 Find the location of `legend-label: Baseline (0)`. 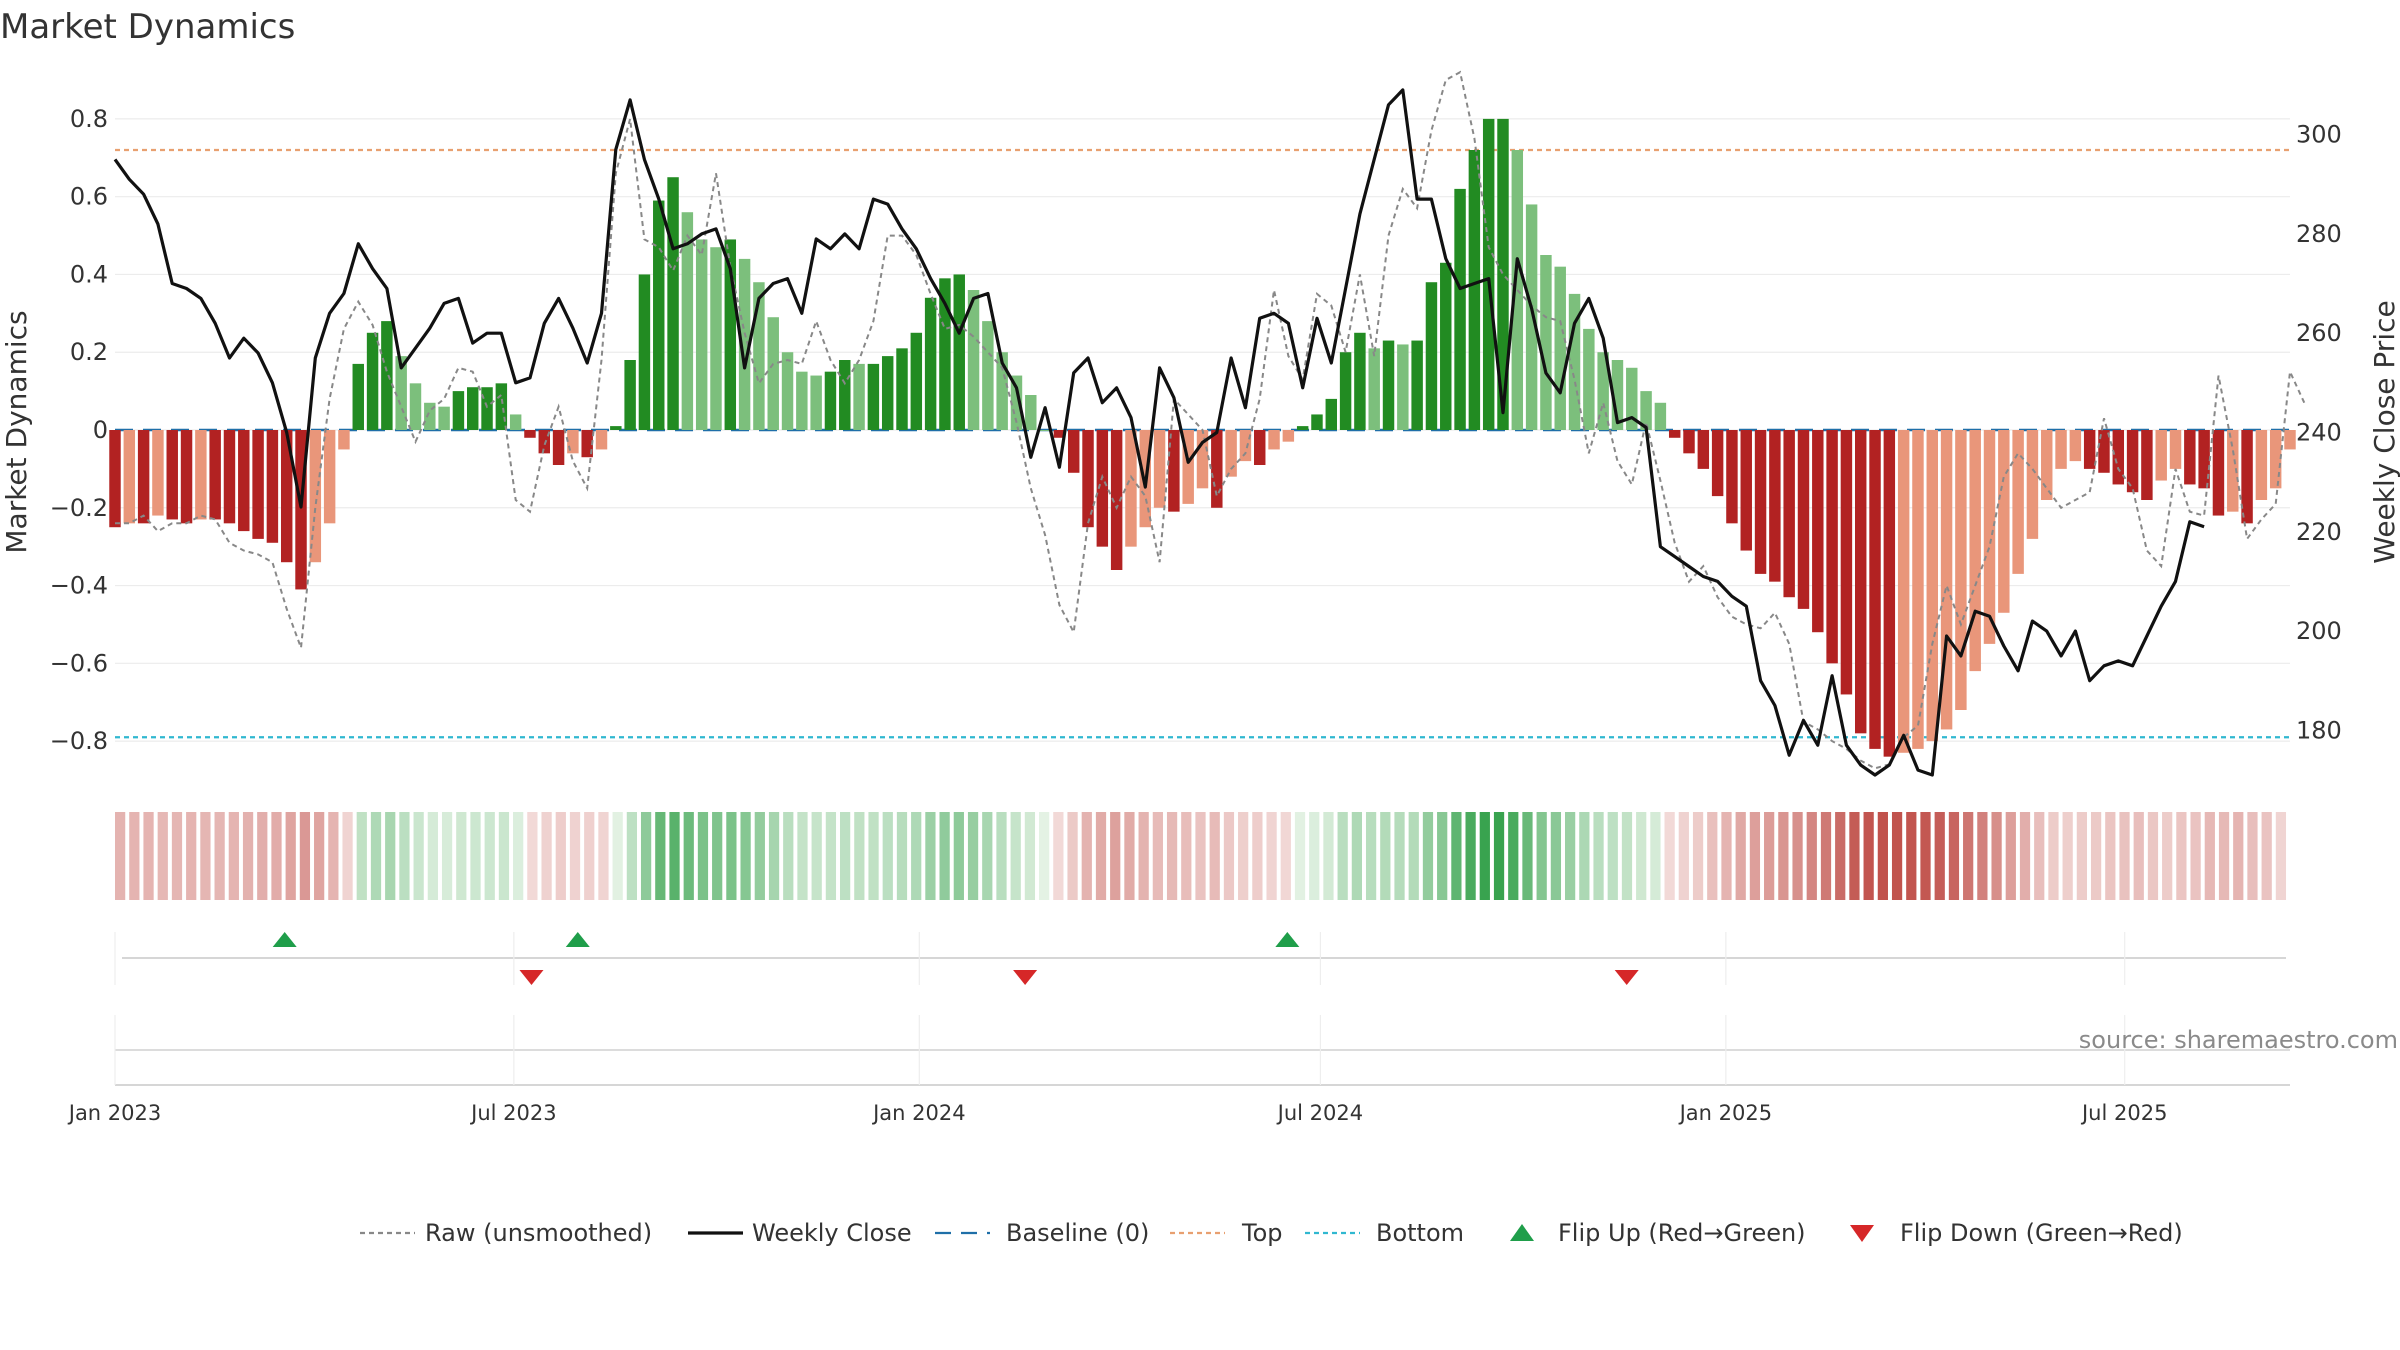

legend-label: Baseline (0) is located at coordinates (1077, 1233).